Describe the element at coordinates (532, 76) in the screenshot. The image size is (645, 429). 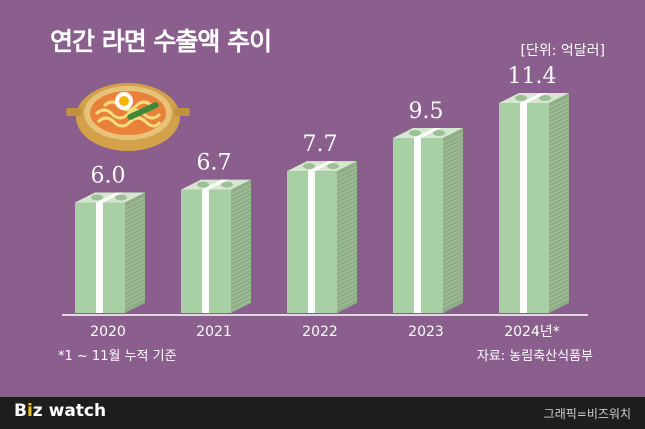
I see `value-label: 11.4` at that location.